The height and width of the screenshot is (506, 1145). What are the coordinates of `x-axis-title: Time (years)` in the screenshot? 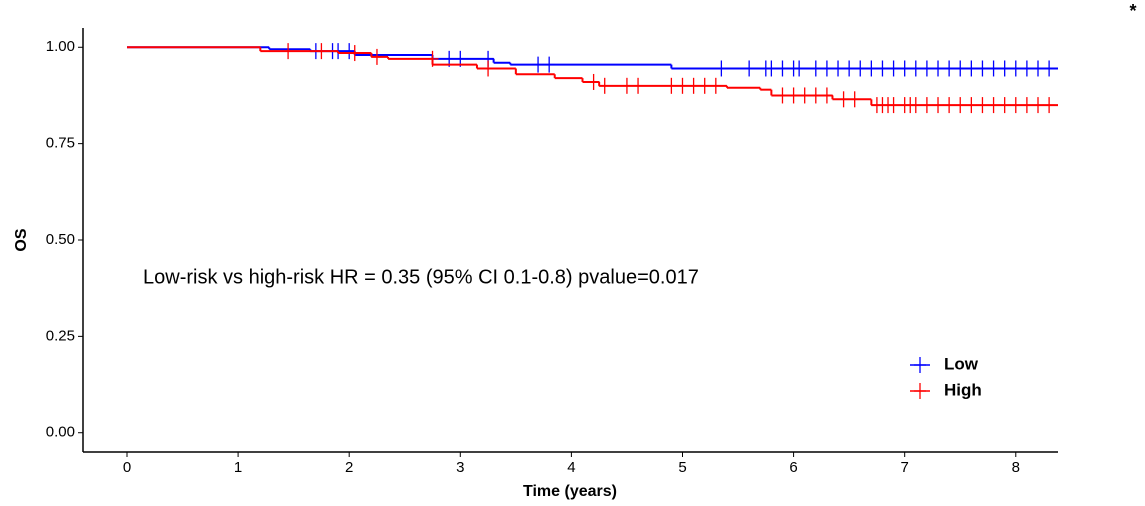 It's located at (570, 491).